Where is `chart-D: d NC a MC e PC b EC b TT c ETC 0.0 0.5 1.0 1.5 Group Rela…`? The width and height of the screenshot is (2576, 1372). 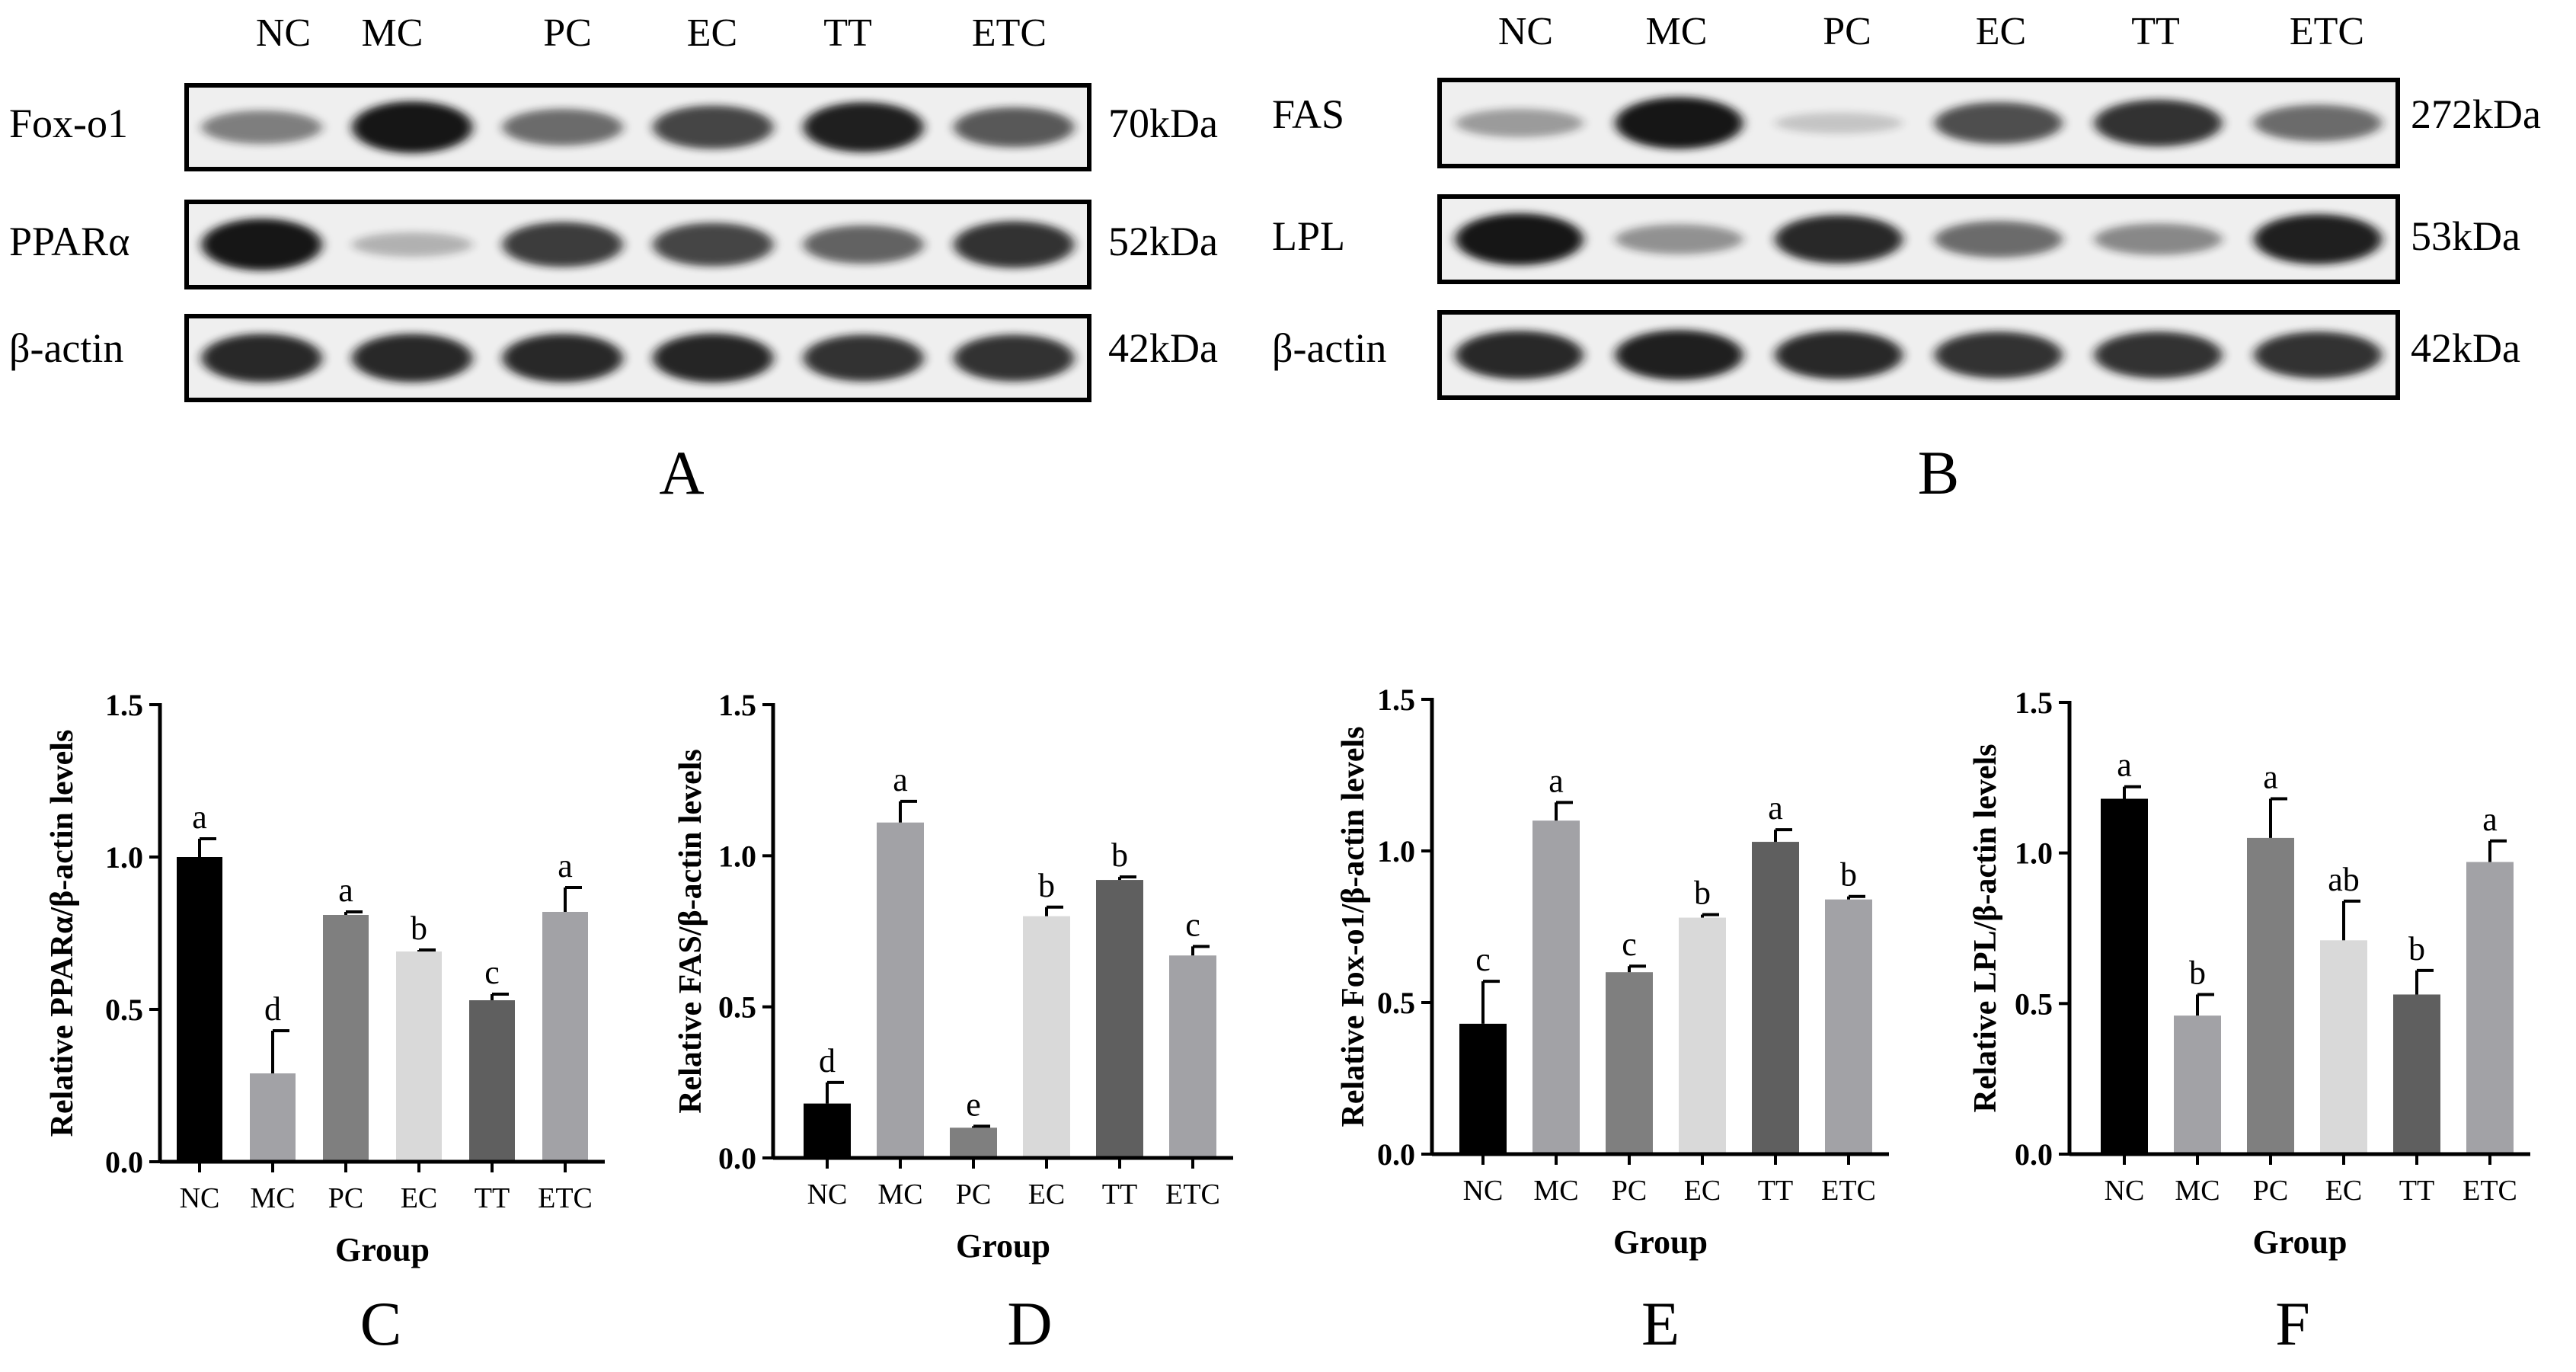 chart-D: d NC a MC e PC b EC b TT c ETC 0.0 0.5 1.0 1.5 Group Rela… is located at coordinates (953, 1023).